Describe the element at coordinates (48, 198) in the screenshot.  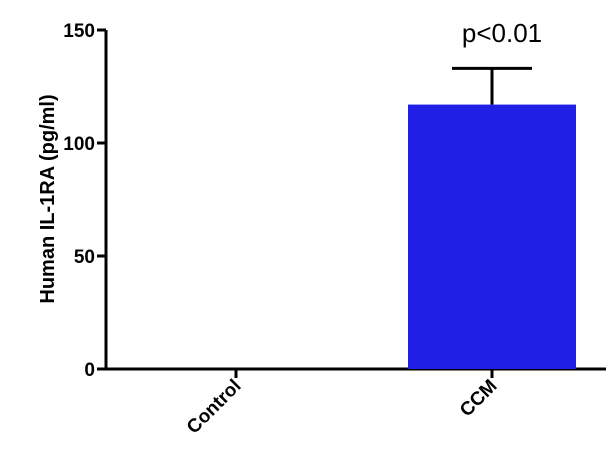
I see `y-axis-label: Human IL-1RA (pg/ml)` at that location.